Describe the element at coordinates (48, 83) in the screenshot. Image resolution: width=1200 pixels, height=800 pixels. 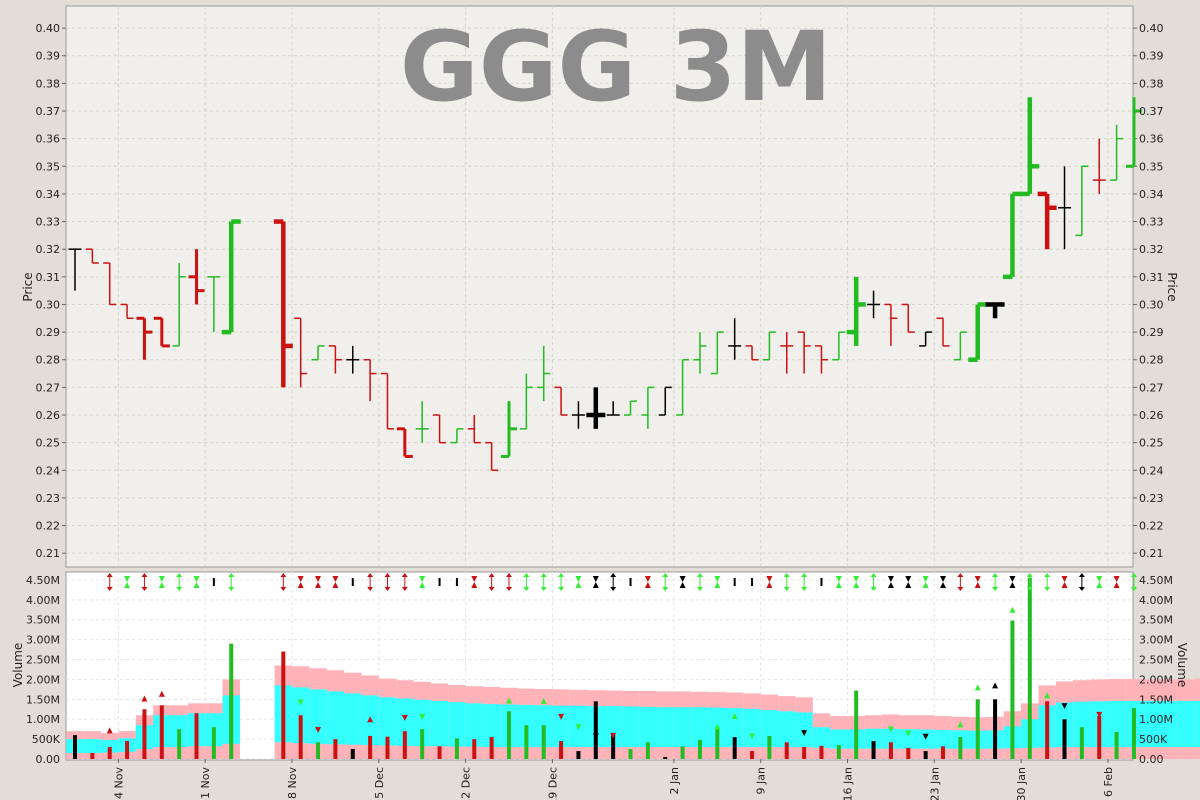
I see `price-tick-label-left: 0.38` at that location.